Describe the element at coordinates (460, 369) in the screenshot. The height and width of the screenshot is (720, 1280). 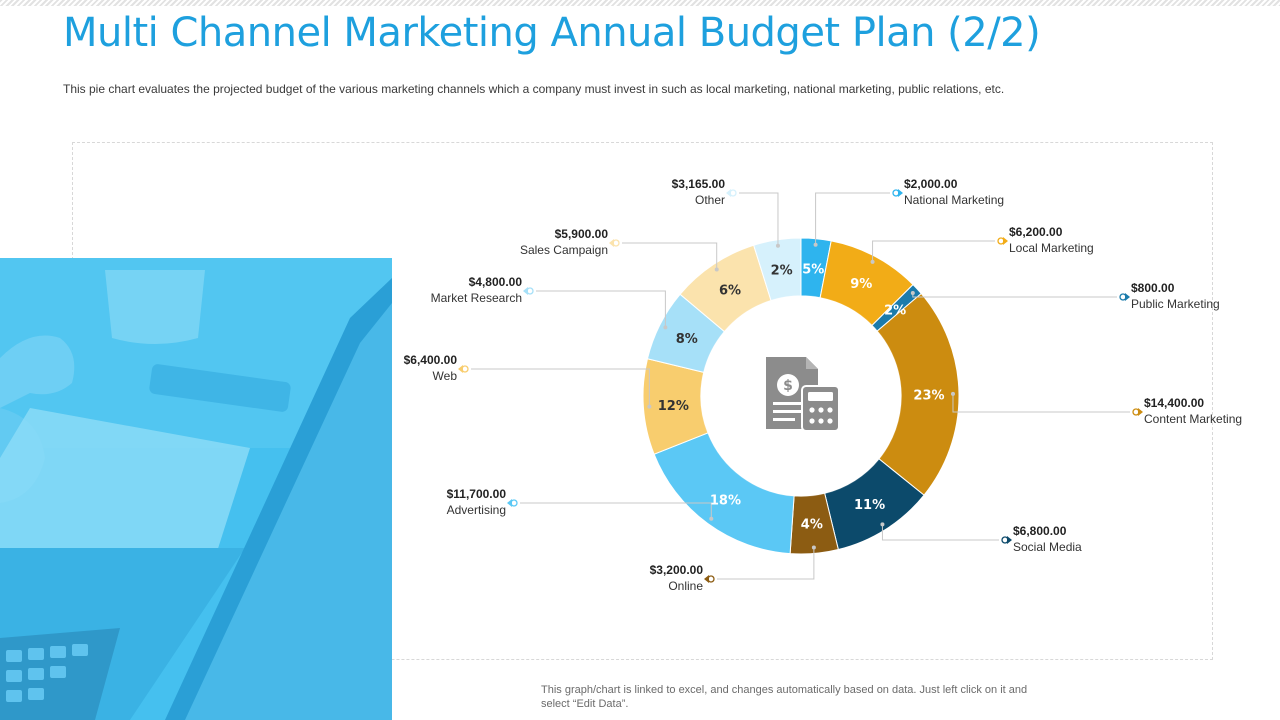
I see `label-arrow-web` at that location.